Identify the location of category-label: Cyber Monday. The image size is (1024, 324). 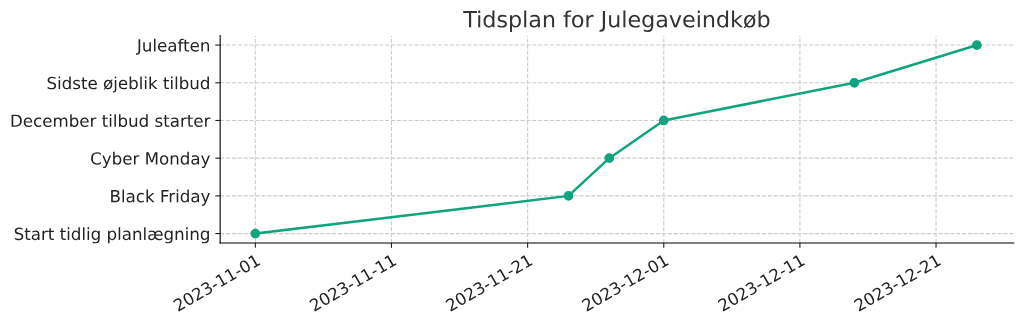
(150, 159).